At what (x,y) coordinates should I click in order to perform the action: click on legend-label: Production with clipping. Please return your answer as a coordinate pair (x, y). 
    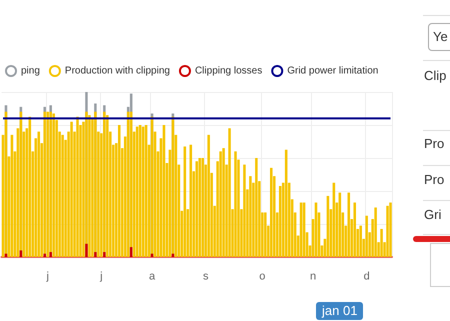
    Looking at the image, I should click on (117, 71).